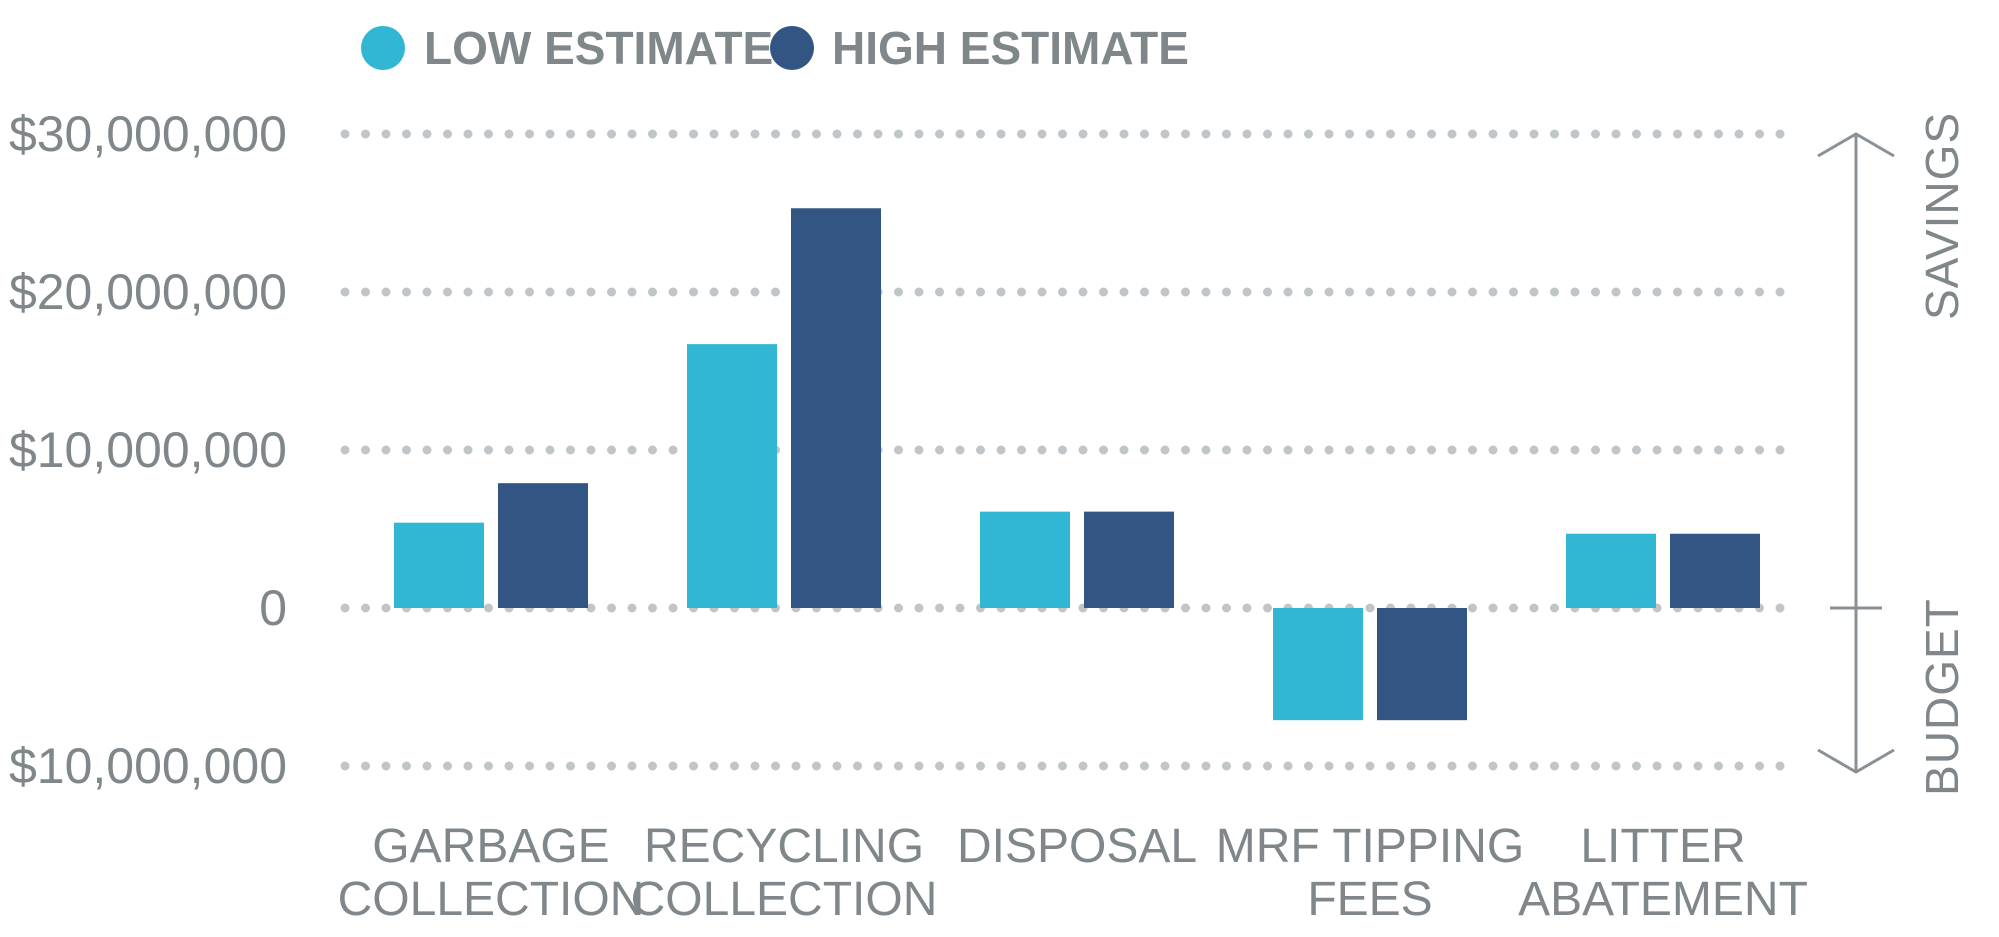  I want to click on legend-swatch-low, so click(383, 48).